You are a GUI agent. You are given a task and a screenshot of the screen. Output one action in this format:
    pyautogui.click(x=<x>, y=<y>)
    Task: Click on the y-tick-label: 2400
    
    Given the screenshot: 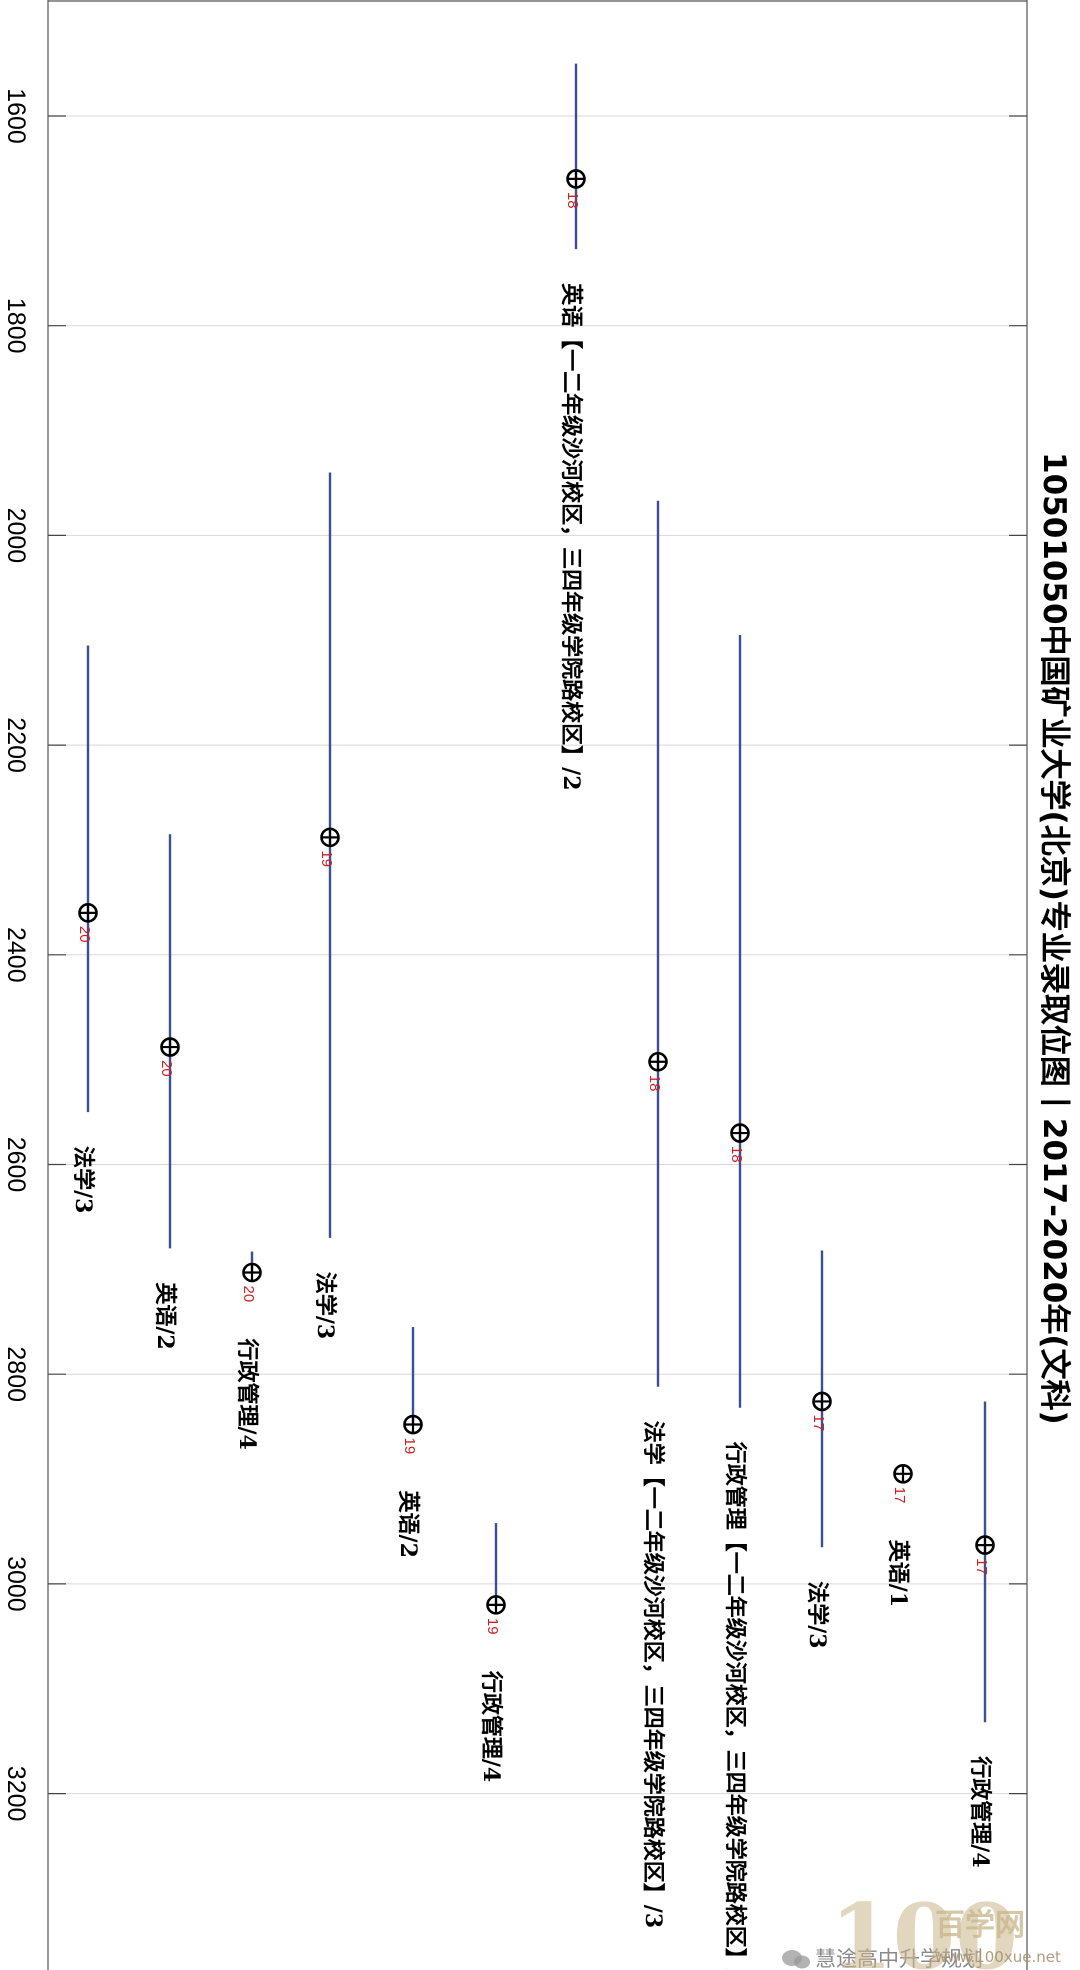 What is the action you would take?
    pyautogui.click(x=16, y=955)
    